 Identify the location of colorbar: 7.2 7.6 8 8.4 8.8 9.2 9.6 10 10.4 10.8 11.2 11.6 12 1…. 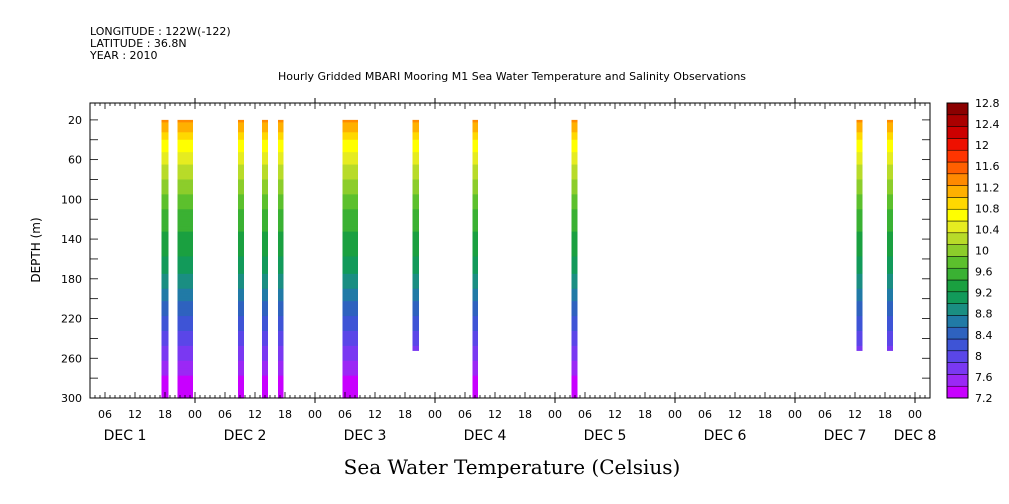
(973, 251).